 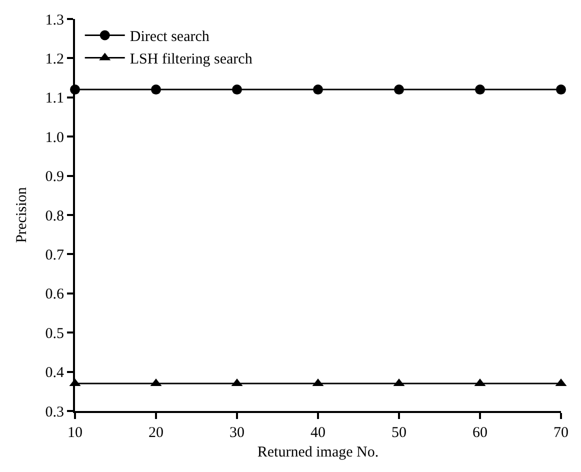 I want to click on x-tick-label: 60, so click(x=480, y=433).